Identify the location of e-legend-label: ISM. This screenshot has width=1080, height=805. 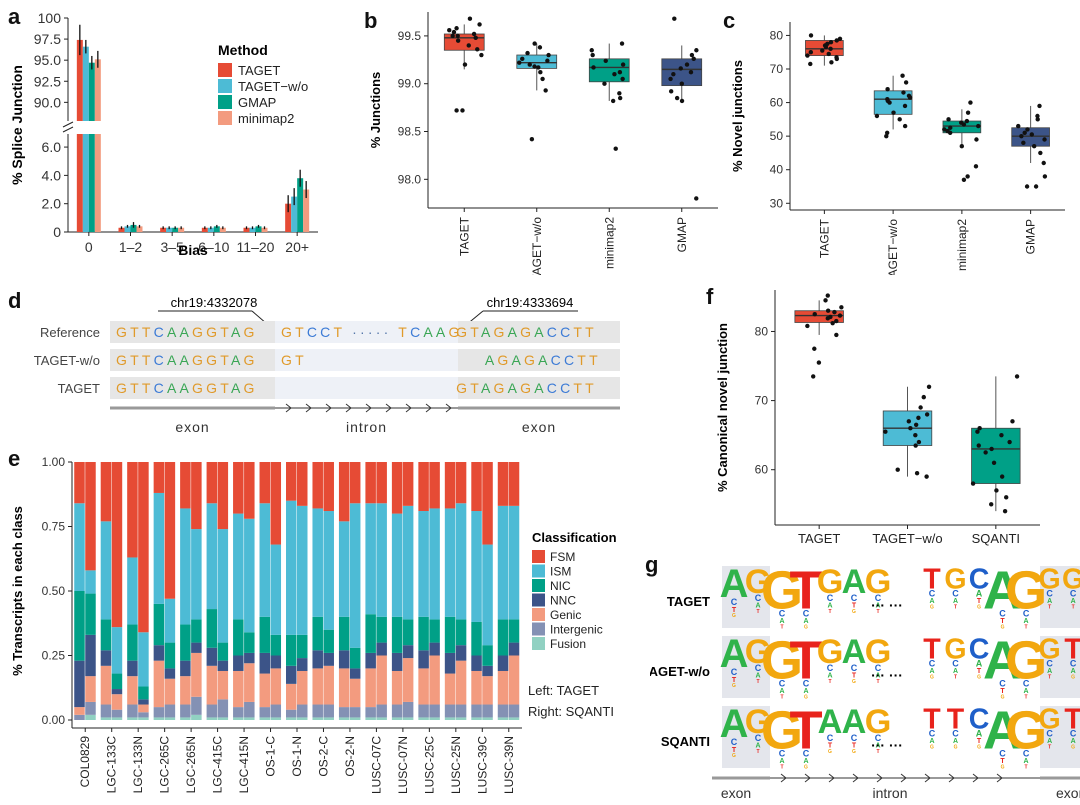
(560, 572).